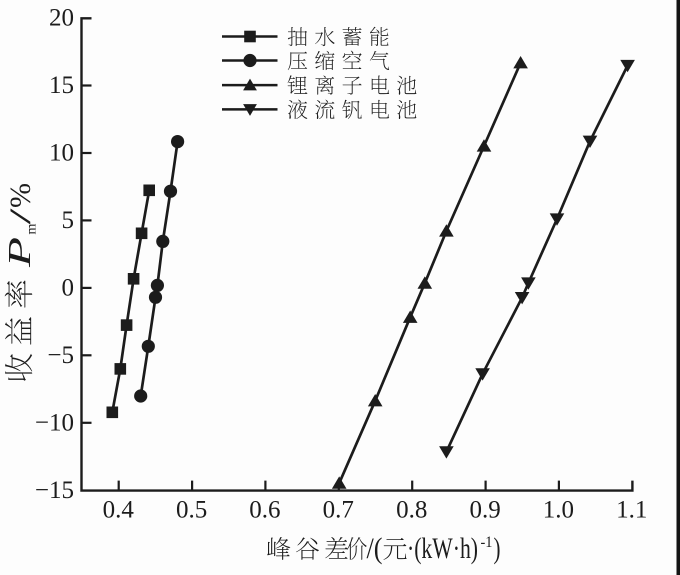 The height and width of the screenshot is (575, 680). Describe the element at coordinates (68, 220) in the screenshot. I see `svg-text: 5` at that location.